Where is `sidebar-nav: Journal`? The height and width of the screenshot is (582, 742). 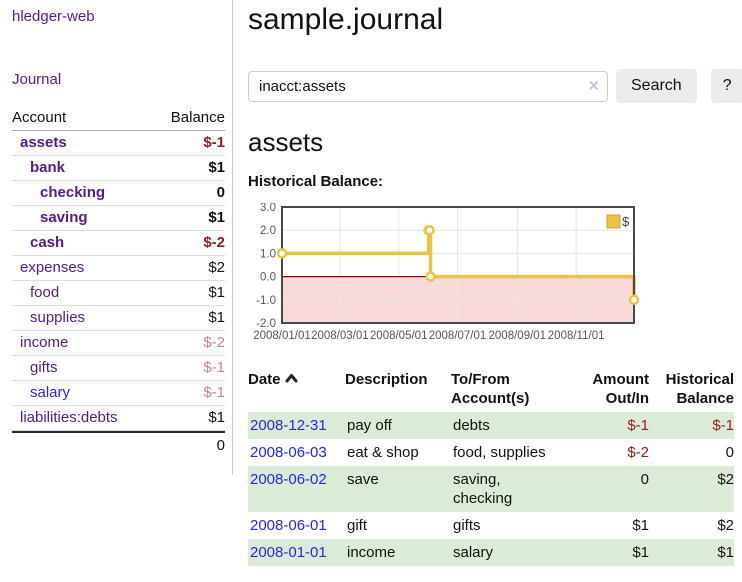
sidebar-nav: Journal is located at coordinates (118, 79).